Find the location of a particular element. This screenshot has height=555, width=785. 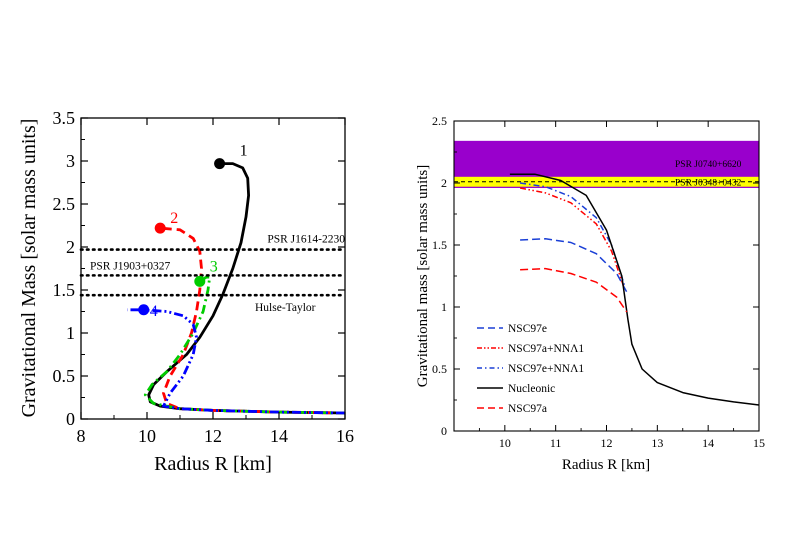

series-label: 4 is located at coordinates (154, 311).